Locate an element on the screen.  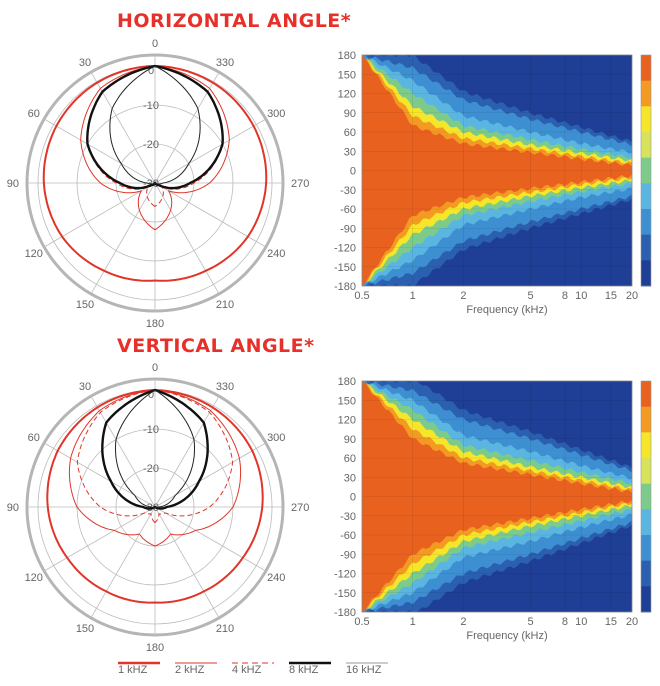
legend-label: 4 kHZ is located at coordinates (247, 670).